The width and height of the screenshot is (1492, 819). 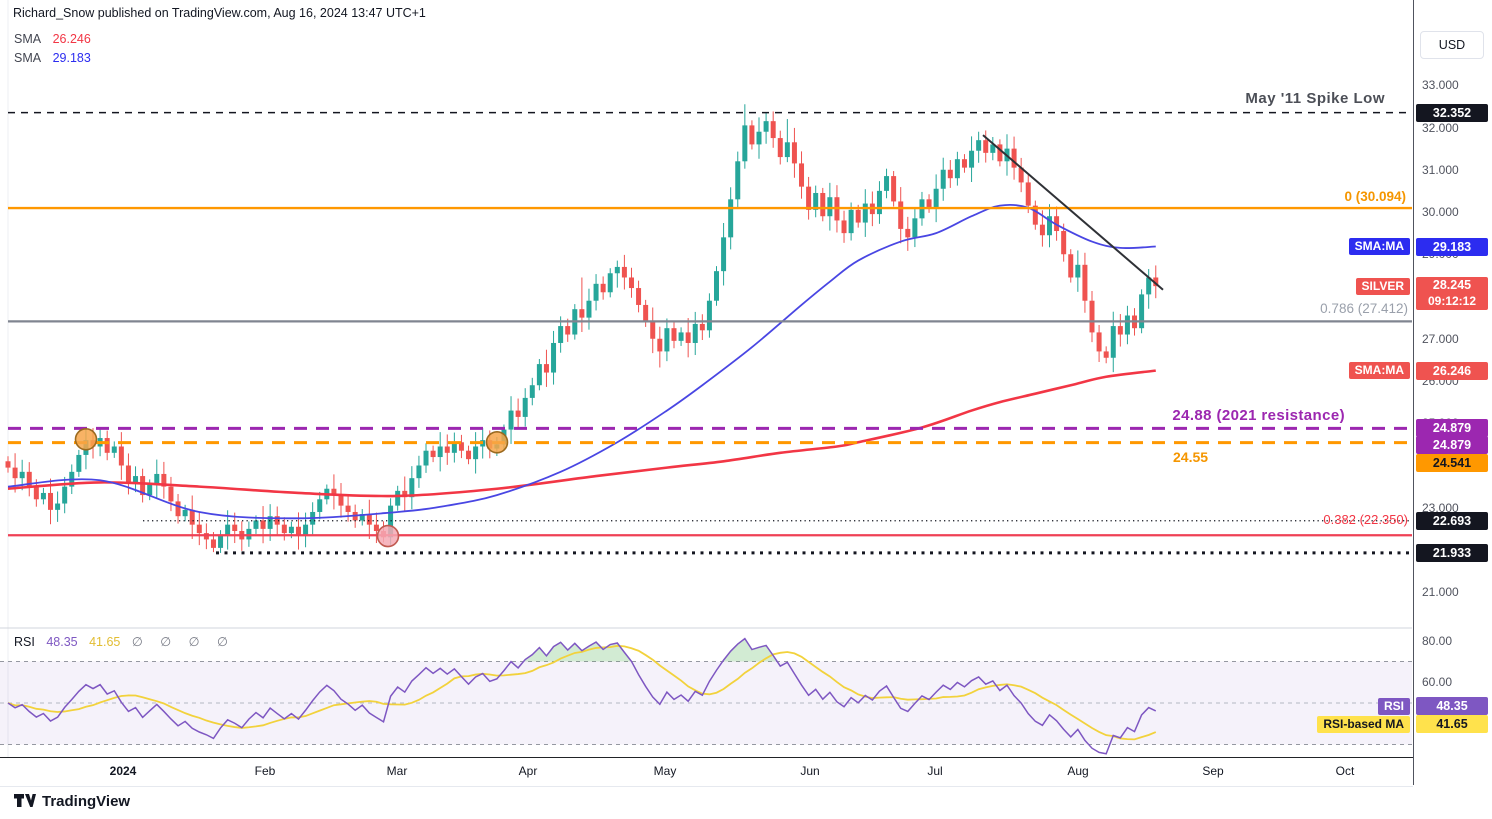 What do you see at coordinates (581, 433) in the screenshot?
I see `sma-line` at bounding box center [581, 433].